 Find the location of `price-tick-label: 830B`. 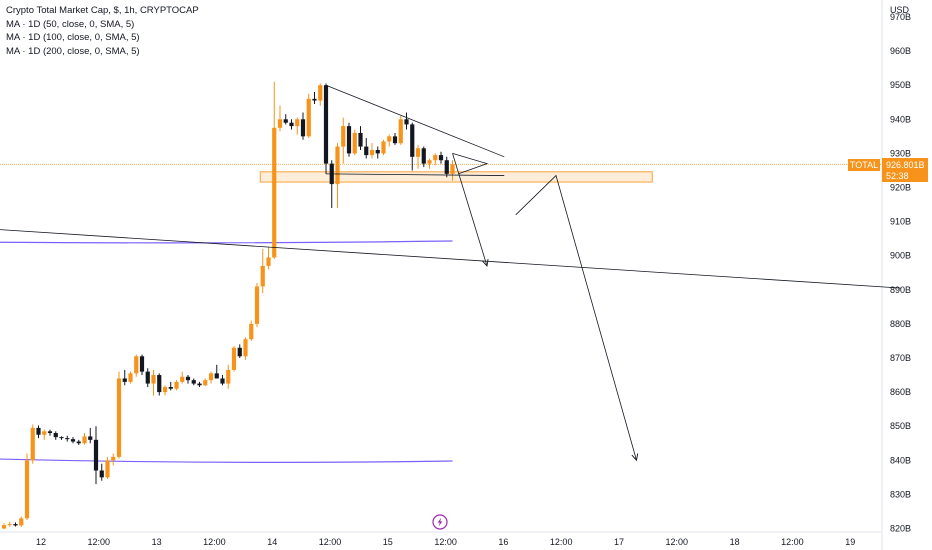

price-tick-label: 830B is located at coordinates (900, 494).